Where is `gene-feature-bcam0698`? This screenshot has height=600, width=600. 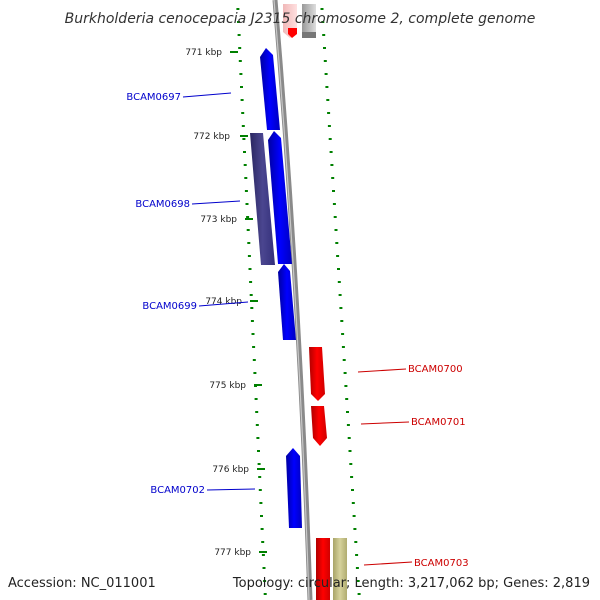
gene-feature-bcam0698 is located at coordinates (280, 197).